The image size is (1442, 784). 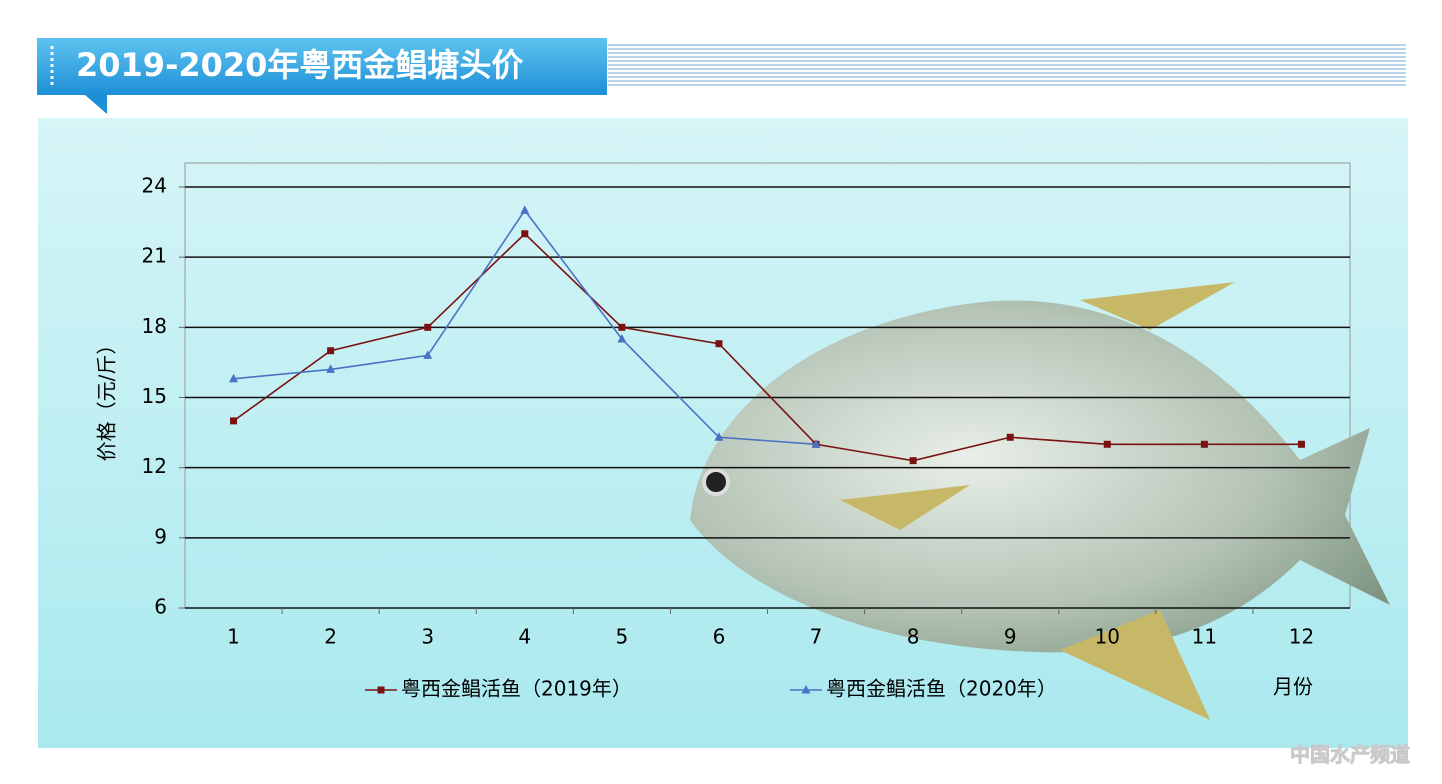 I want to click on x-tick-label: 12, so click(x=1301, y=637).